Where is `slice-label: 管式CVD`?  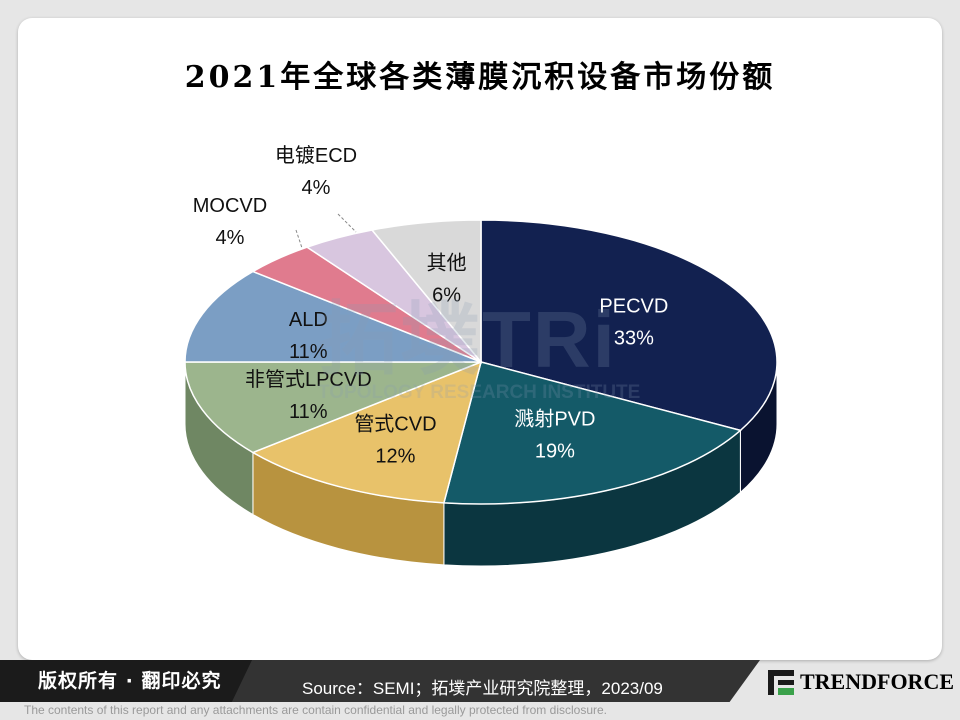
slice-label: 管式CVD is located at coordinates (395, 424).